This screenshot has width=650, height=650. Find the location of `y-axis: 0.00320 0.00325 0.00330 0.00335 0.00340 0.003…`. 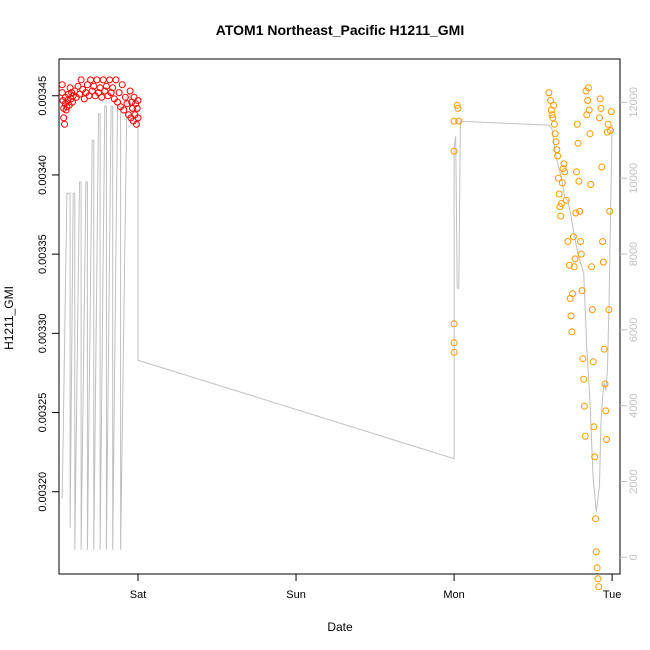

y-axis: 0.00320 0.00325 0.00330 0.00335 0.00340 0.003… is located at coordinates (48, 294).